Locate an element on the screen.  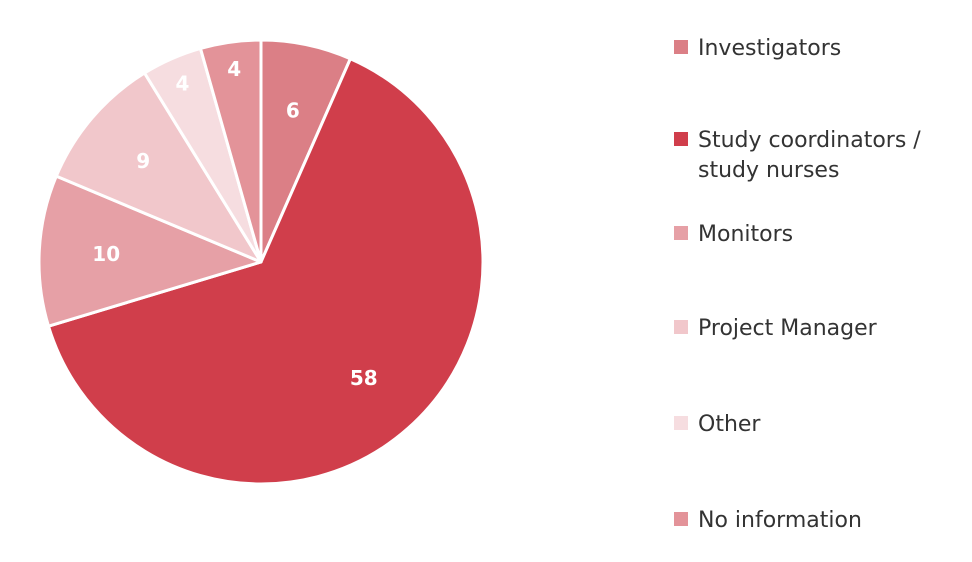
legend-label-monitors: Monitors is located at coordinates (746, 234).